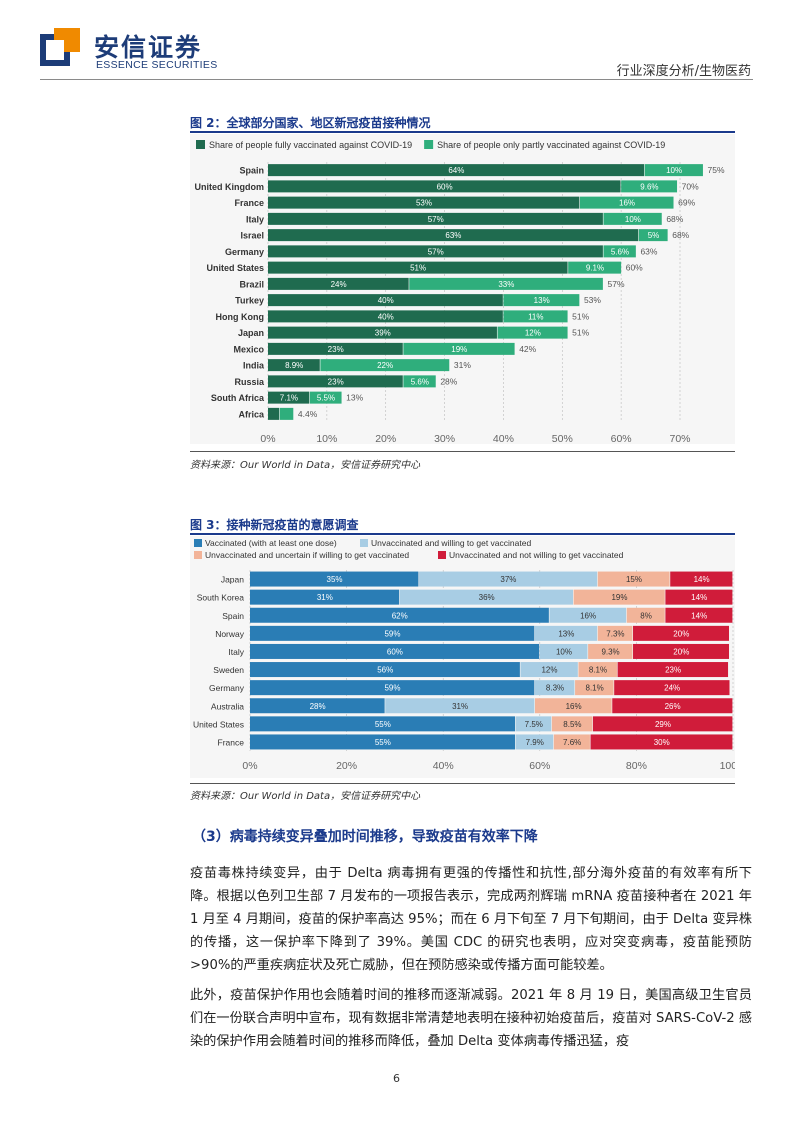 This screenshot has height=1122, width=793. What do you see at coordinates (503, 438) in the screenshot?
I see `x-tick-label: 40%` at bounding box center [503, 438].